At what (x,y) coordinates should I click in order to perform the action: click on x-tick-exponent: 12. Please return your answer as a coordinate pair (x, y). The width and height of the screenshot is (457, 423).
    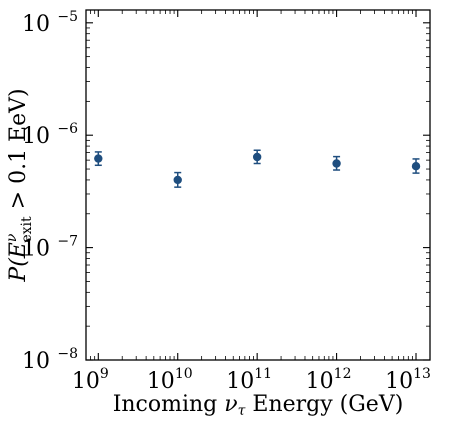
    Looking at the image, I should click on (343, 374).